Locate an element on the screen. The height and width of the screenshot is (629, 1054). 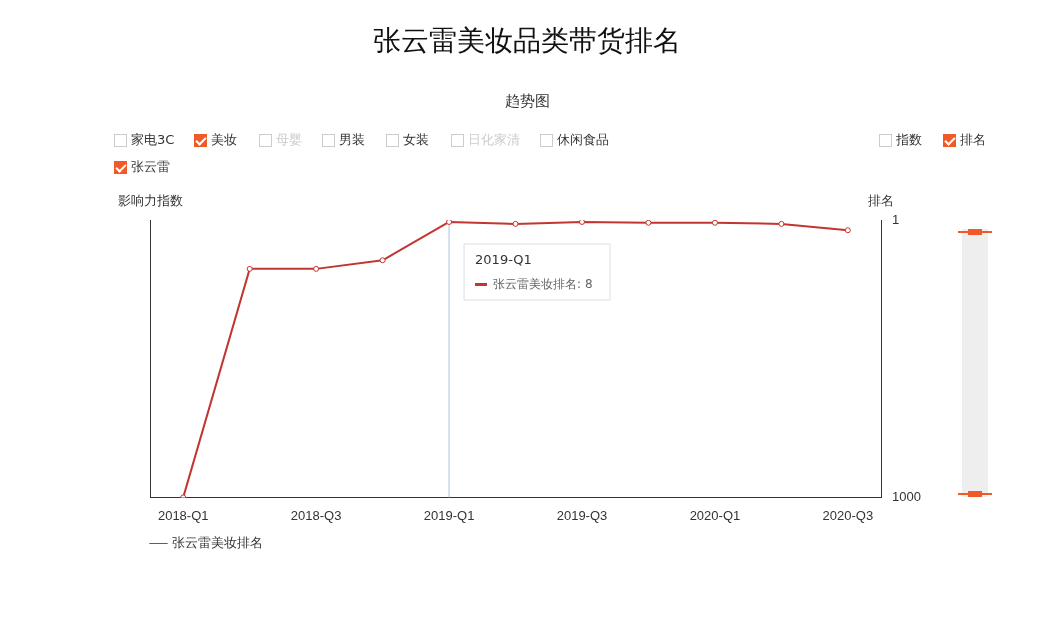
annotation: 张云雷美妆排名: 8 is located at coordinates (543, 284).